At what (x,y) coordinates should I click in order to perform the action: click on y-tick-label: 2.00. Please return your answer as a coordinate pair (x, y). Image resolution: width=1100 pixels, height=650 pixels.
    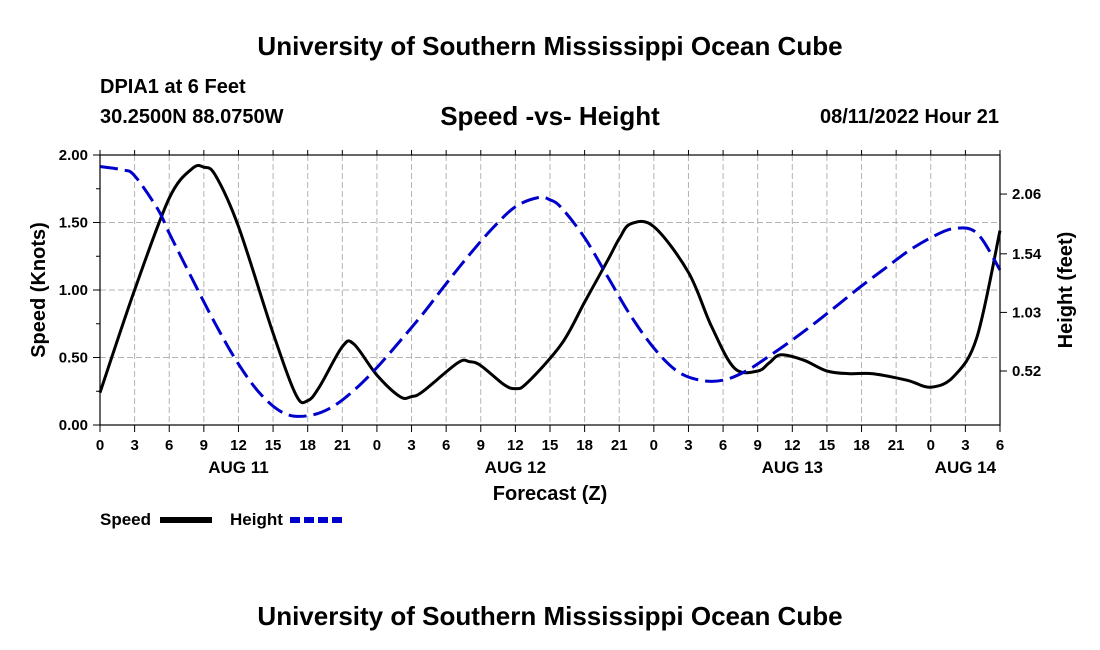
    Looking at the image, I should click on (73, 155).